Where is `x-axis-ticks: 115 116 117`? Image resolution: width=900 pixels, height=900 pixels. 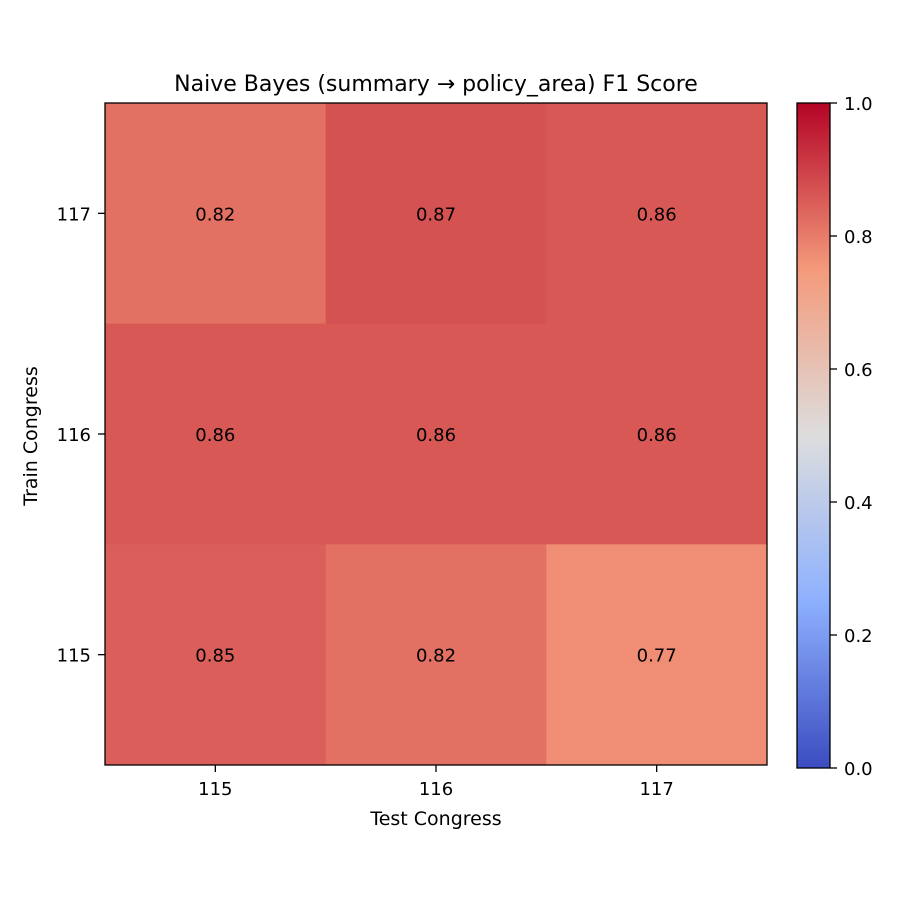
x-axis-ticks: 115 116 117 is located at coordinates (436, 782).